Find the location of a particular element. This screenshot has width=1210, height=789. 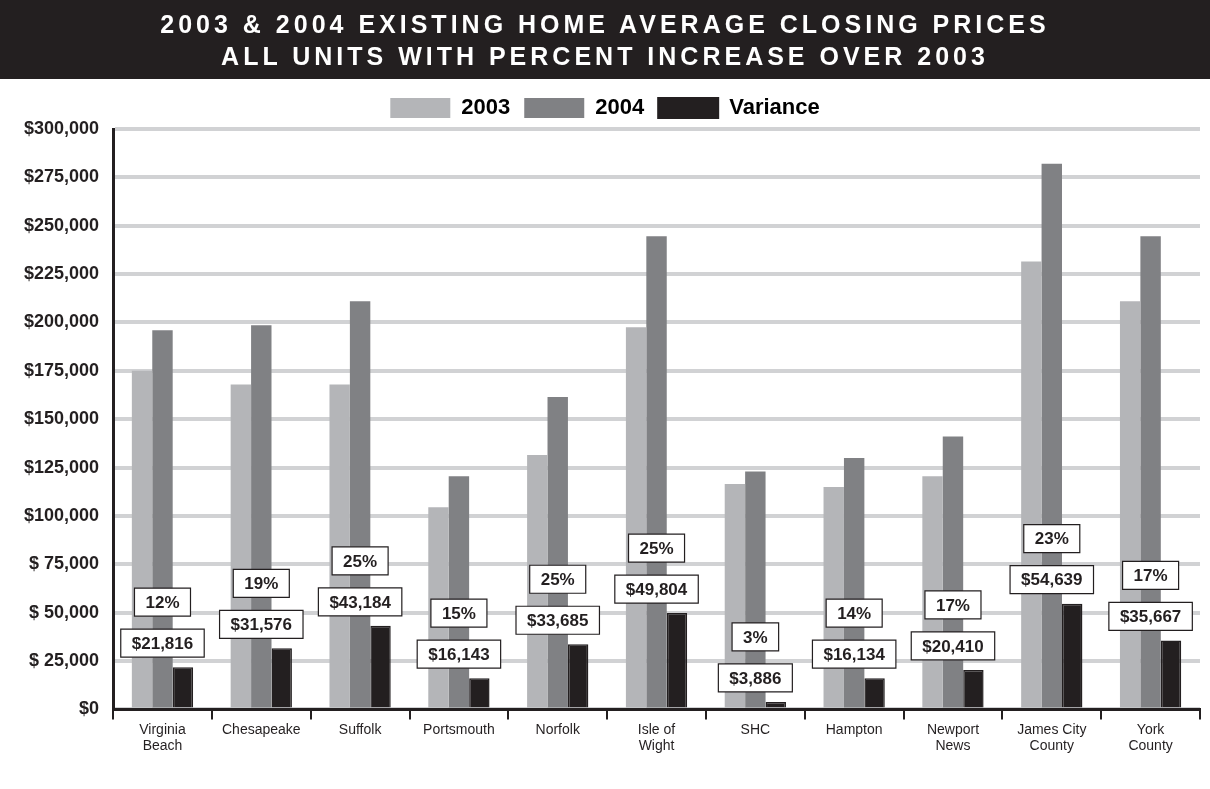

annotation: 14% is located at coordinates (854, 613).